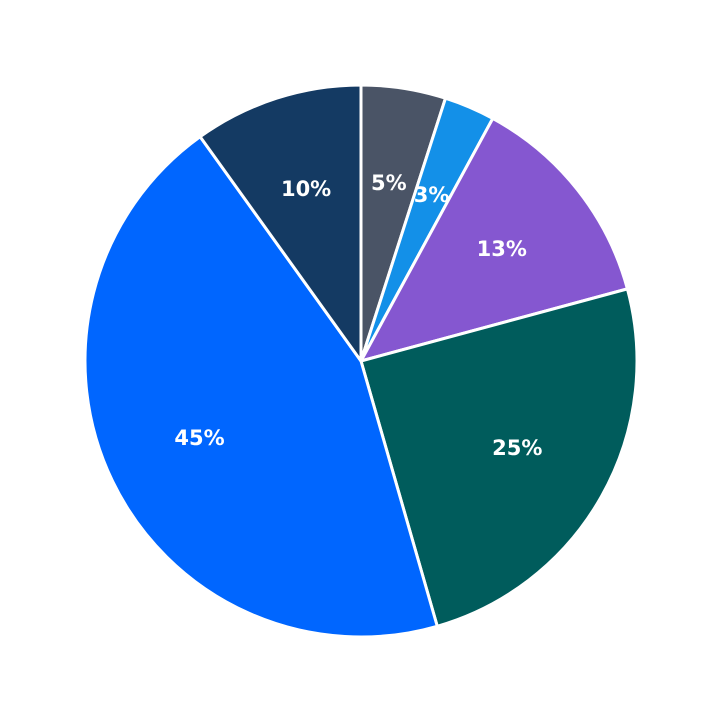 The height and width of the screenshot is (723, 723). What do you see at coordinates (199, 438) in the screenshot?
I see `slice-label: 45%` at bounding box center [199, 438].